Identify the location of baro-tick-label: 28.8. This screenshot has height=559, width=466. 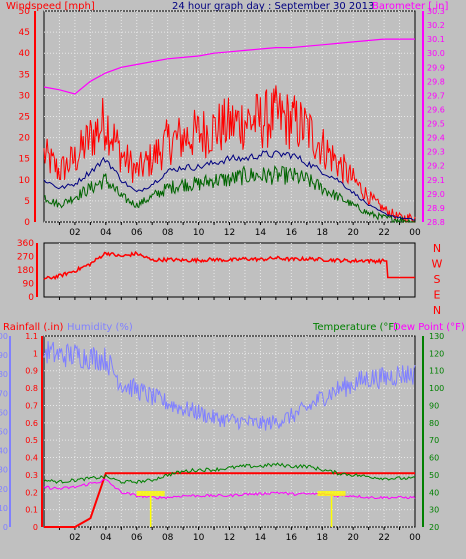
(436, 222).